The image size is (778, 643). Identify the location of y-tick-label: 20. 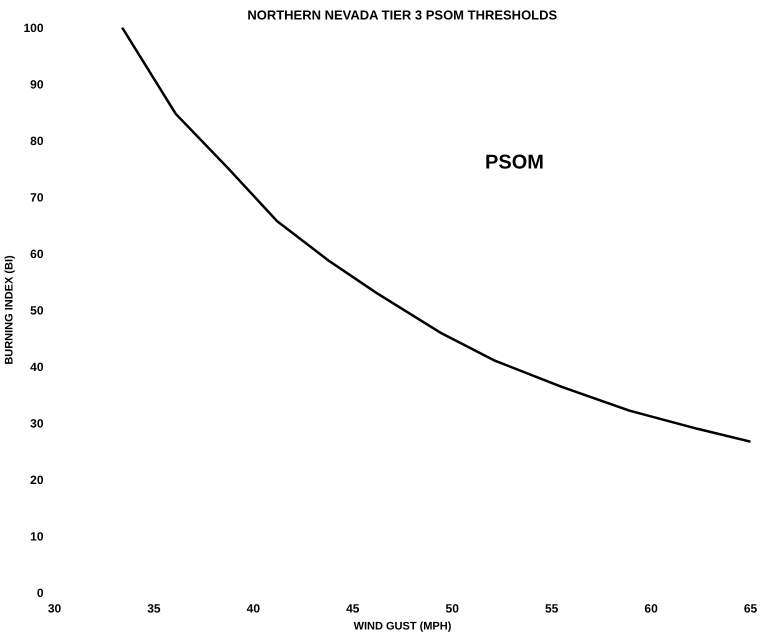
(37, 480).